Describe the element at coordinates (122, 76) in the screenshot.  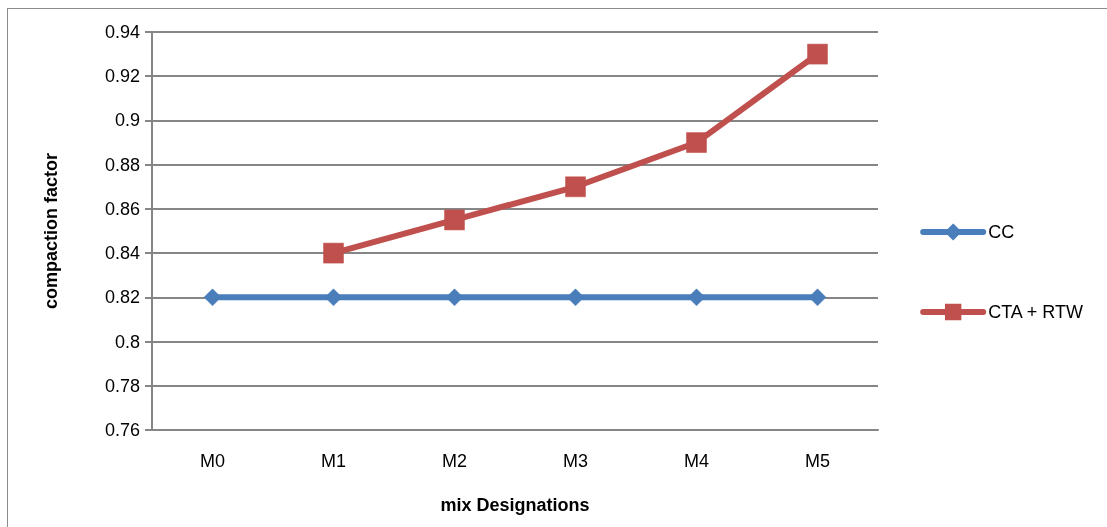
I see `y-tick-label: 0.92` at that location.